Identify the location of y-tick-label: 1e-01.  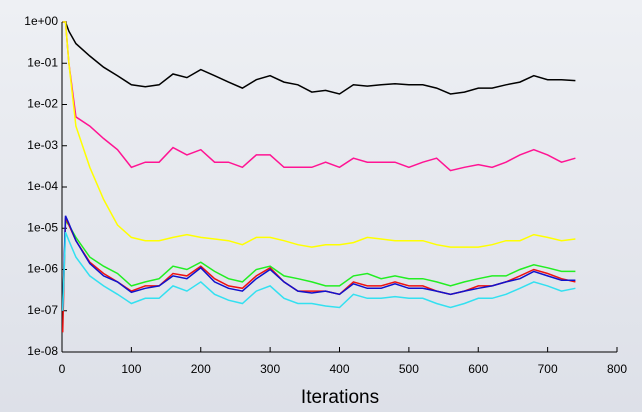
(42, 62).